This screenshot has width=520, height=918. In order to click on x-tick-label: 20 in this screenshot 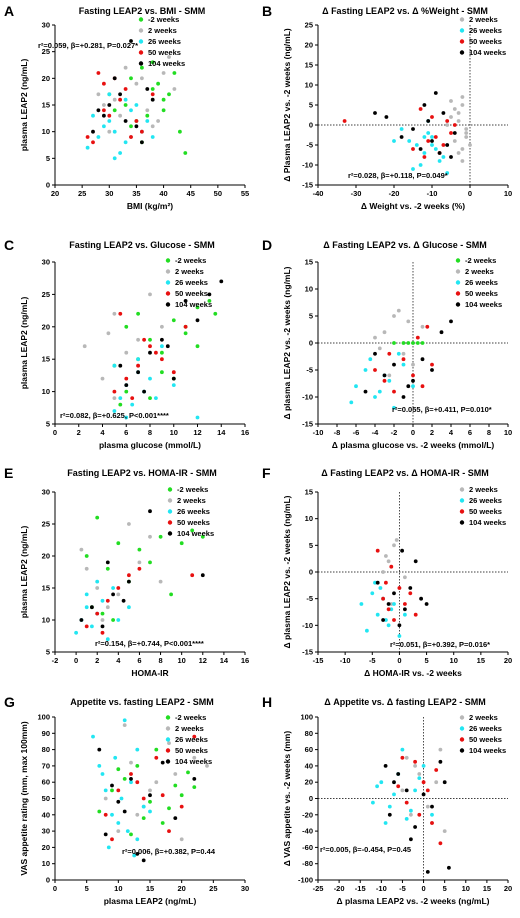, I will do `click(508, 660)`.